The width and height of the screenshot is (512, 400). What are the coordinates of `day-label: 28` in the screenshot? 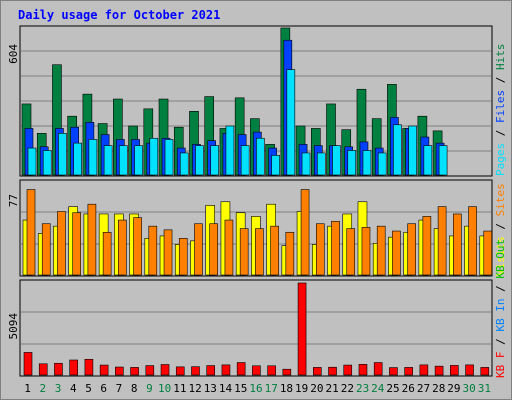 It's located at (438, 388).